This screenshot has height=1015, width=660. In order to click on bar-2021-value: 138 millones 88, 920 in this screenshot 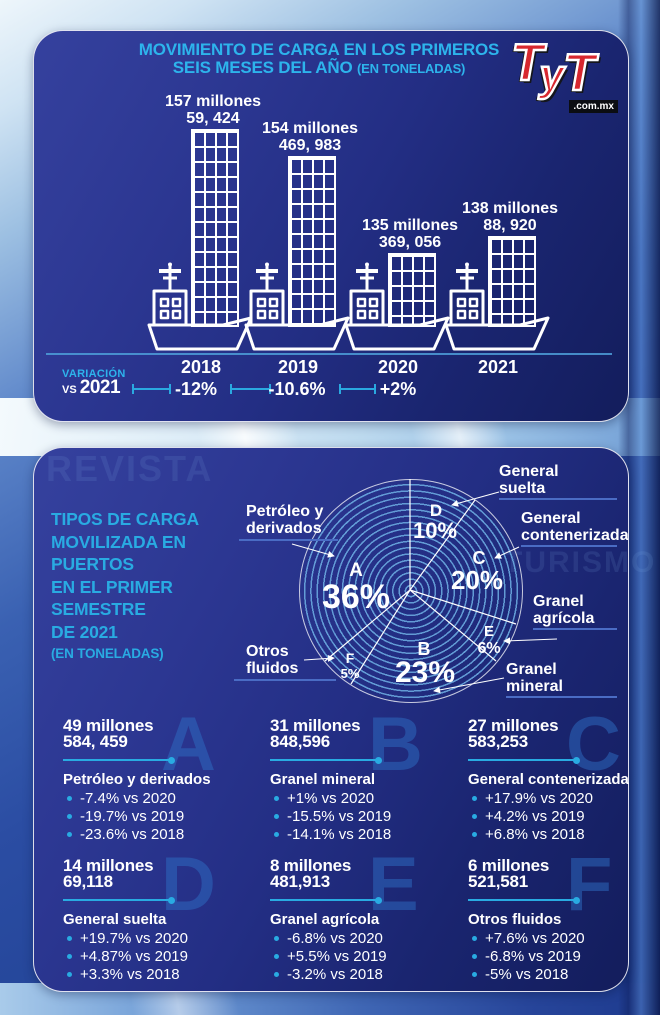, I will do `click(510, 217)`.